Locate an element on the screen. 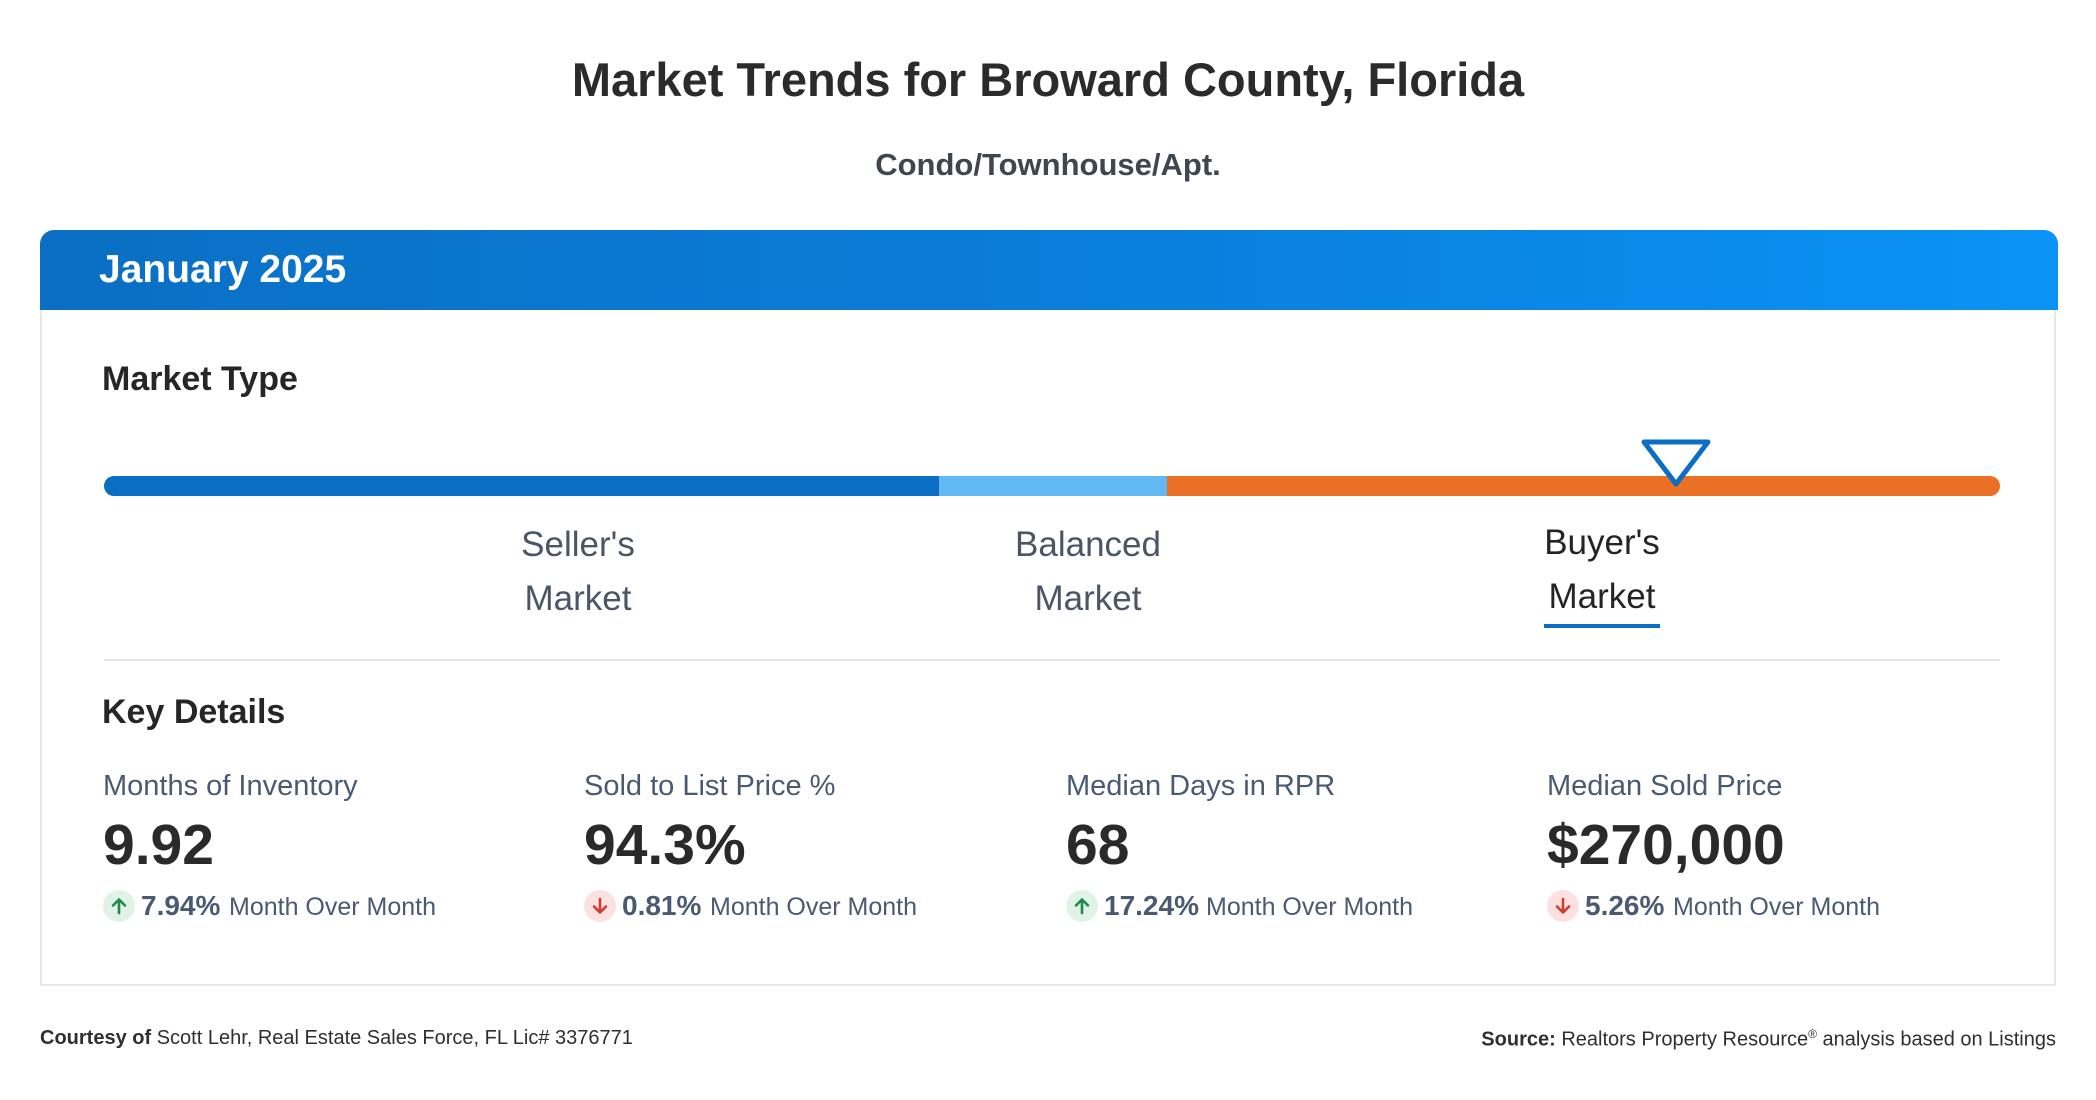  label-sellers-market: Seller's Market is located at coordinates (578, 571).